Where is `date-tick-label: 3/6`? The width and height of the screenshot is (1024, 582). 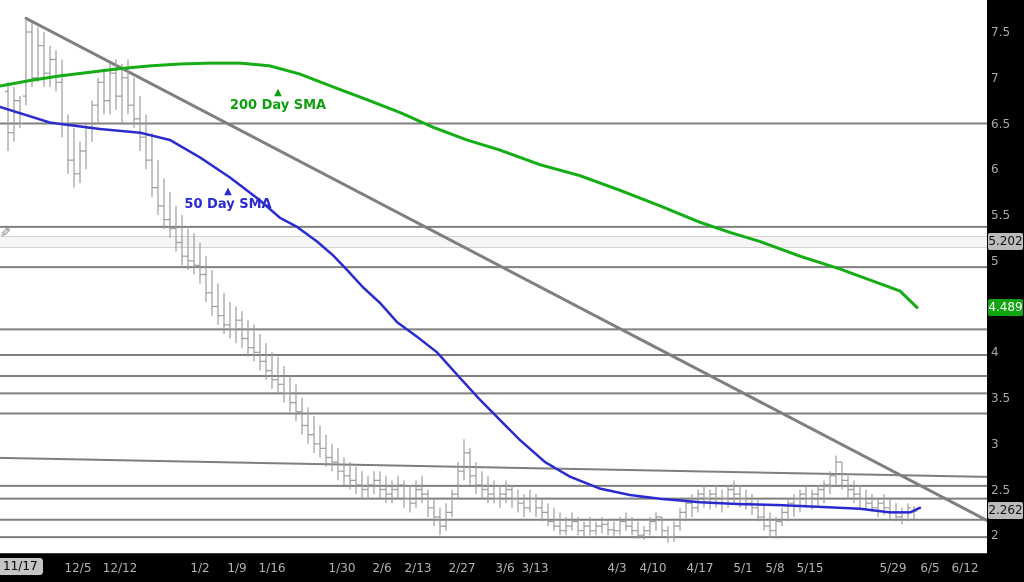
date-tick-label: 3/6 is located at coordinates (505, 568).